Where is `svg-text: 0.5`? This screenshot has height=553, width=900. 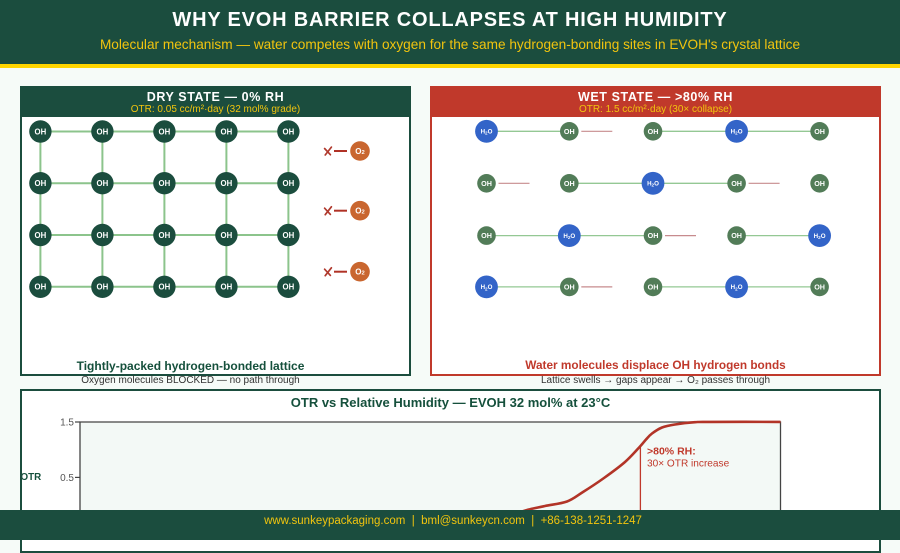
svg-text: 0.5 is located at coordinates (67, 478).